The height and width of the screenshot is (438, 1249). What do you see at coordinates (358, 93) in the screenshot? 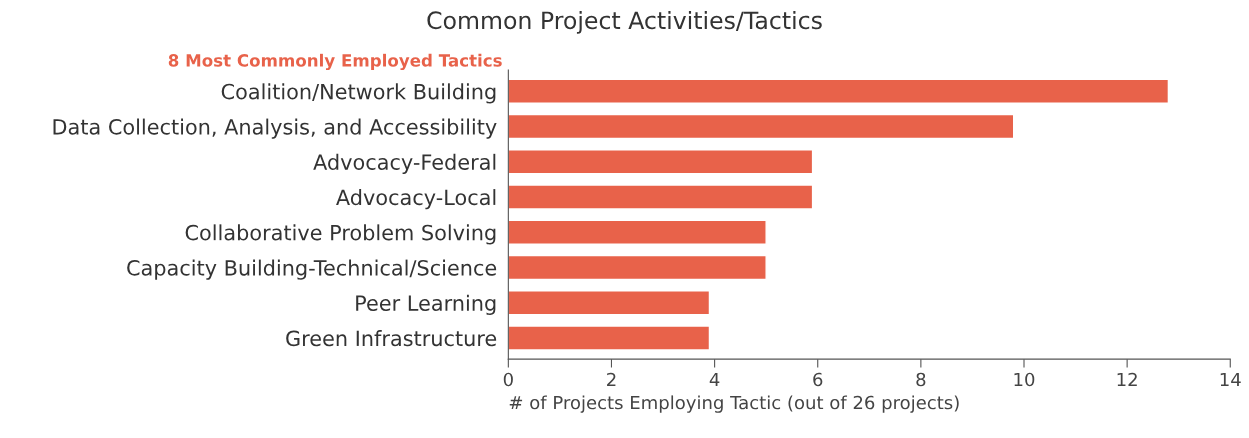
I see `y-tick-label: Coalition/Network Building` at bounding box center [358, 93].